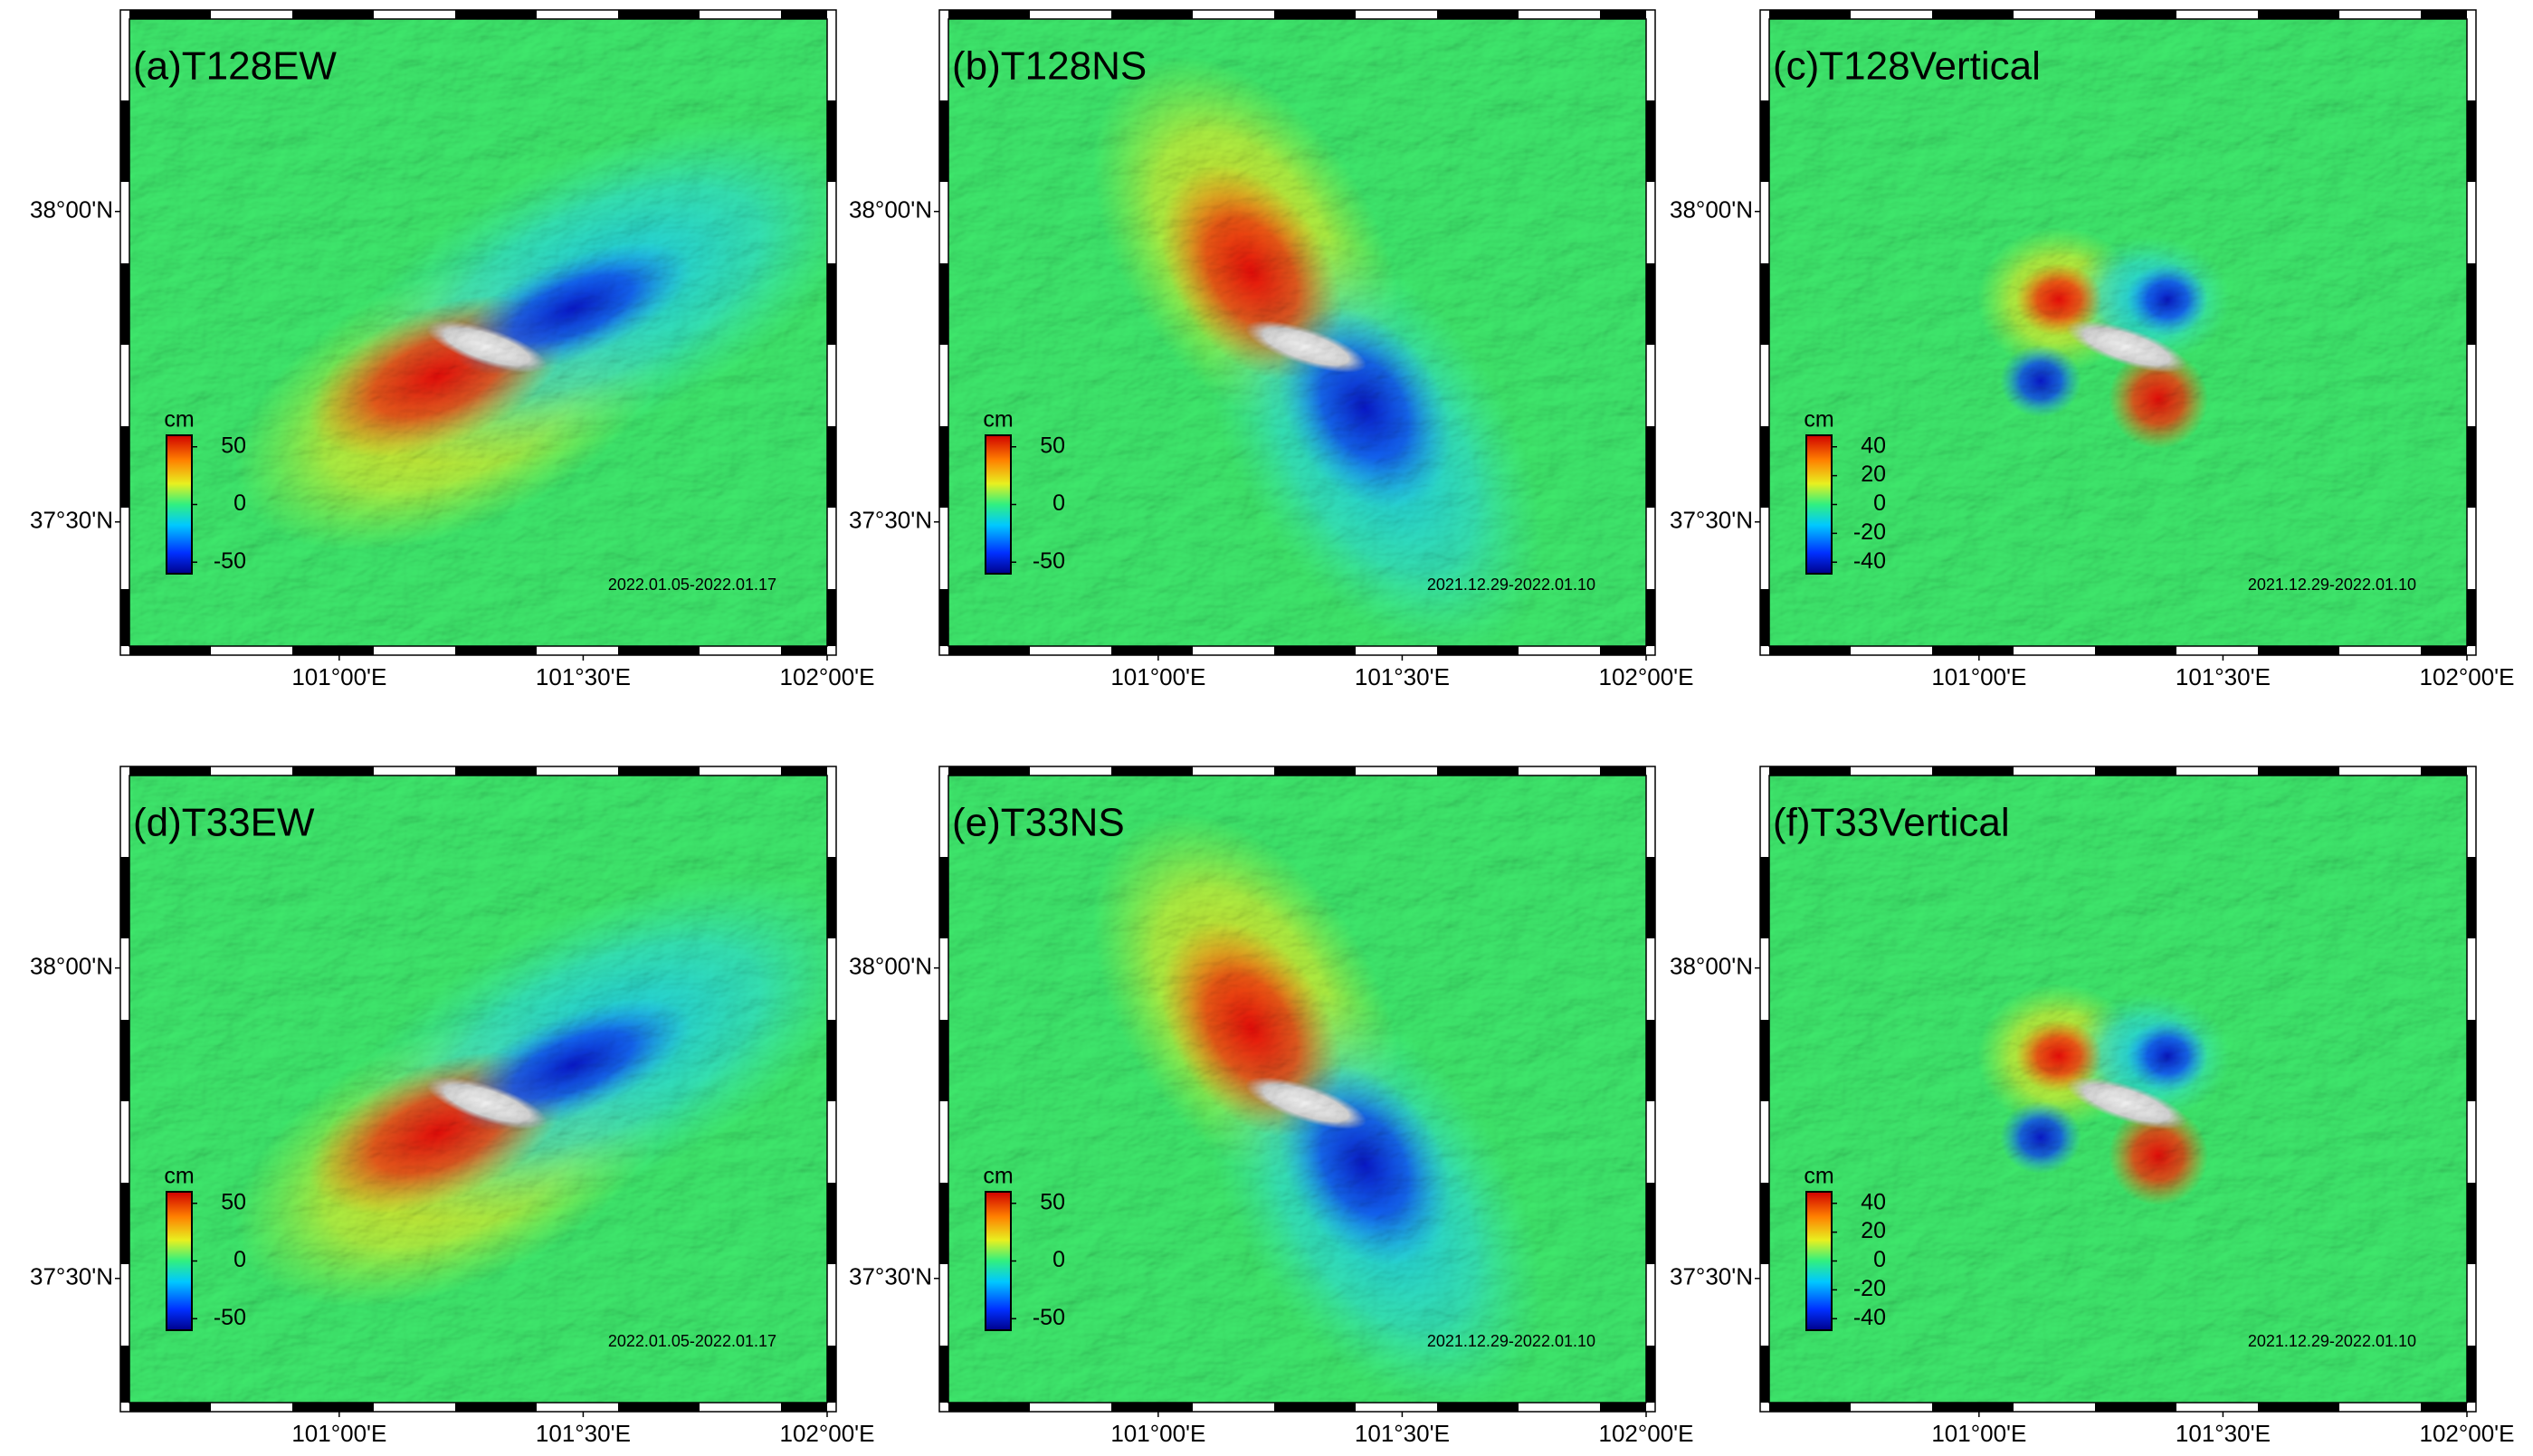 This screenshot has width=2533, height=1456. Describe the element at coordinates (692, 1341) in the screenshot. I see `date-range: 2022.01.05-2022.01.17` at that location.